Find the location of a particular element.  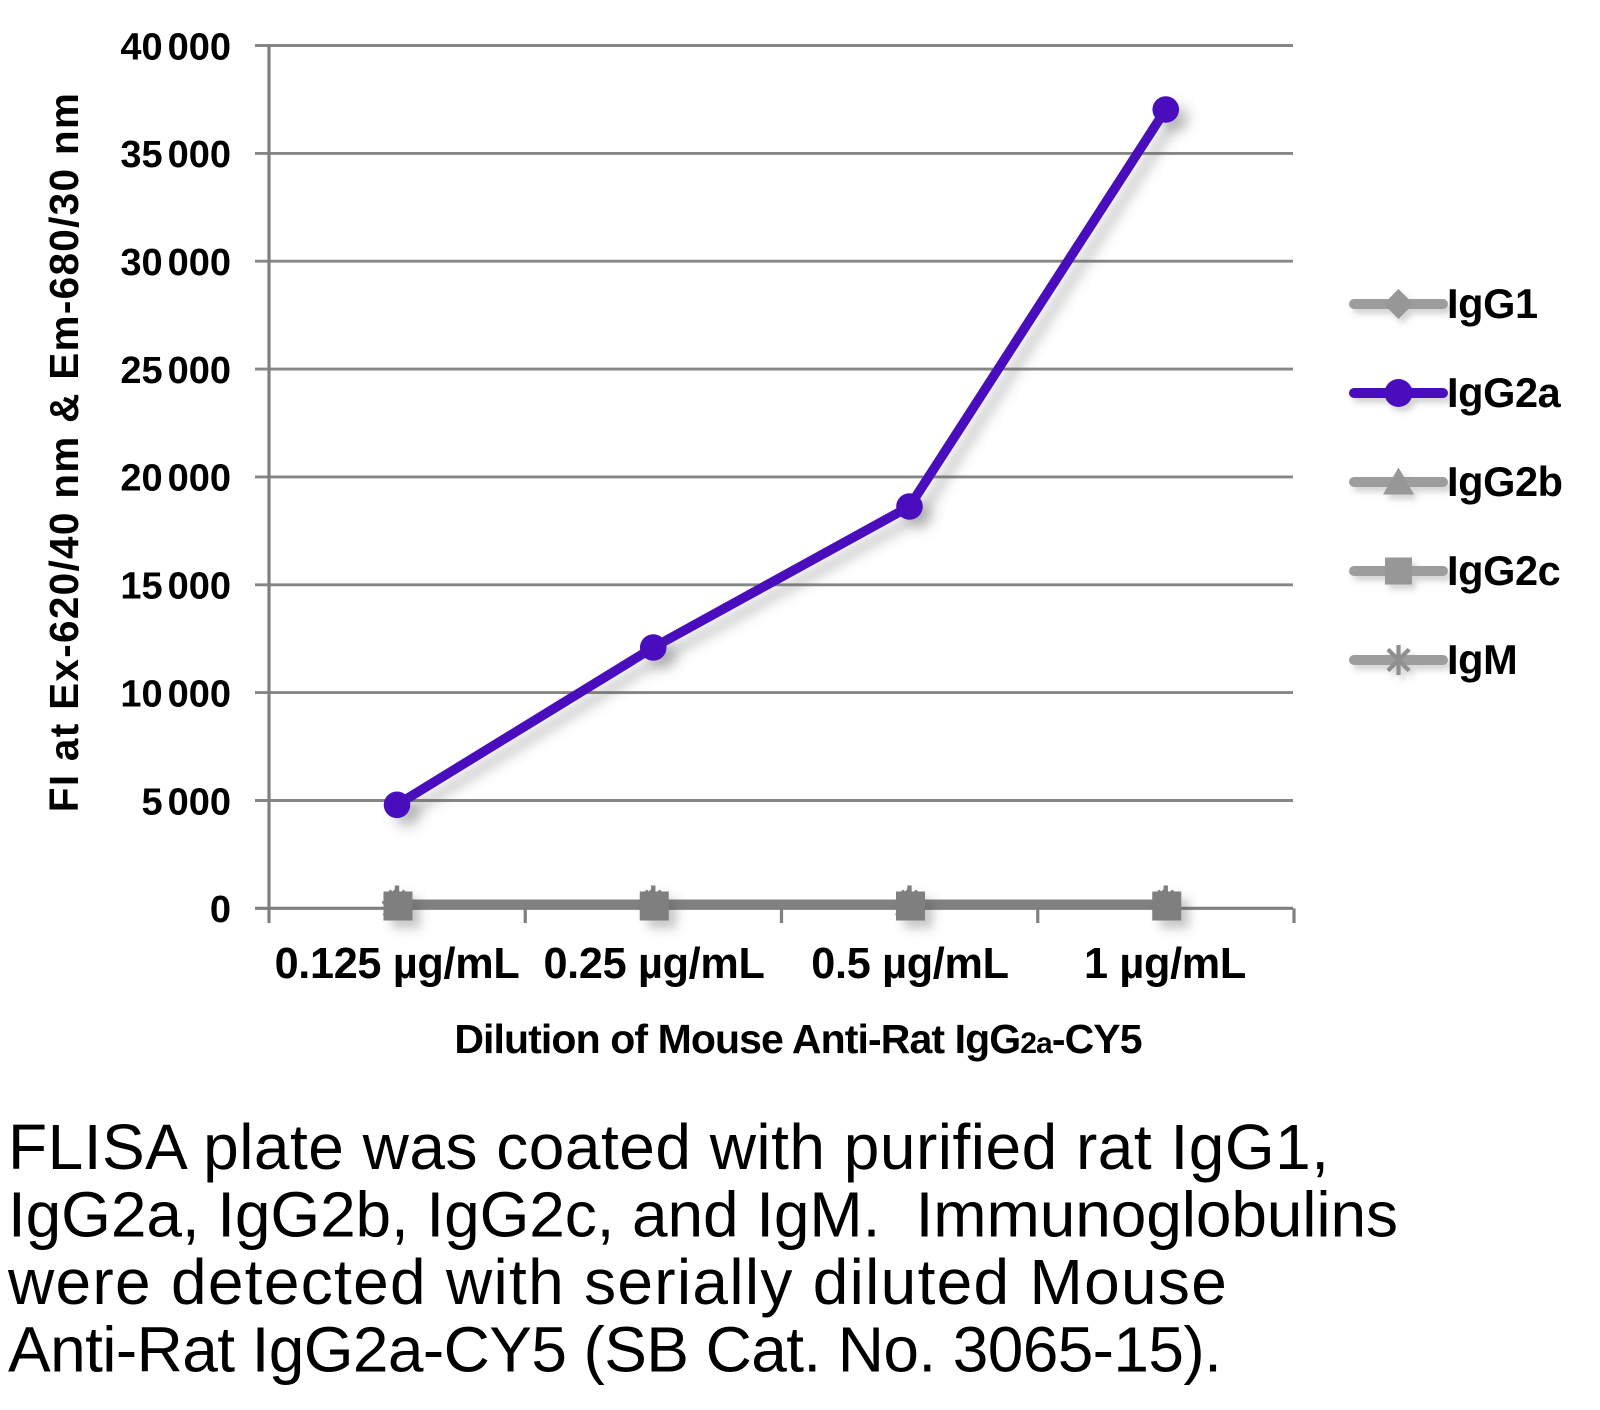

svg-text: 0.125 µg/mL is located at coordinates (397, 964).